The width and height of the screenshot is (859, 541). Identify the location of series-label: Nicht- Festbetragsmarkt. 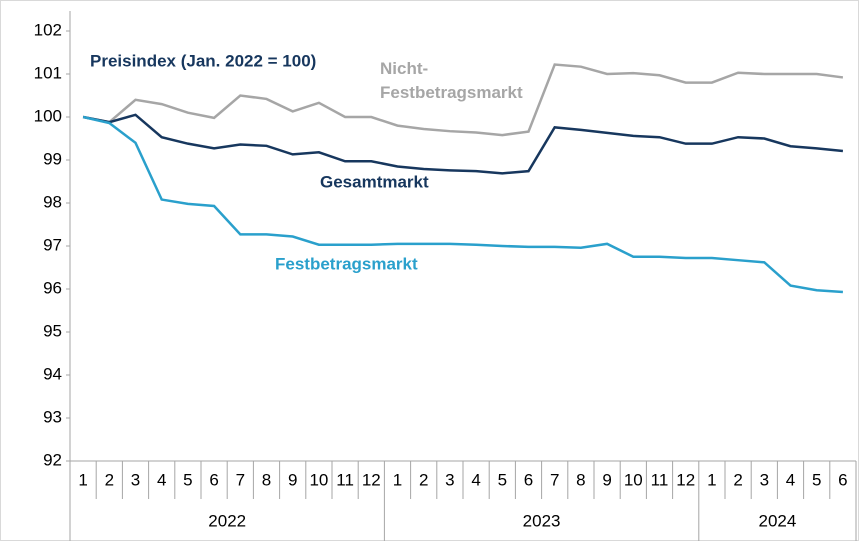
(451, 80).